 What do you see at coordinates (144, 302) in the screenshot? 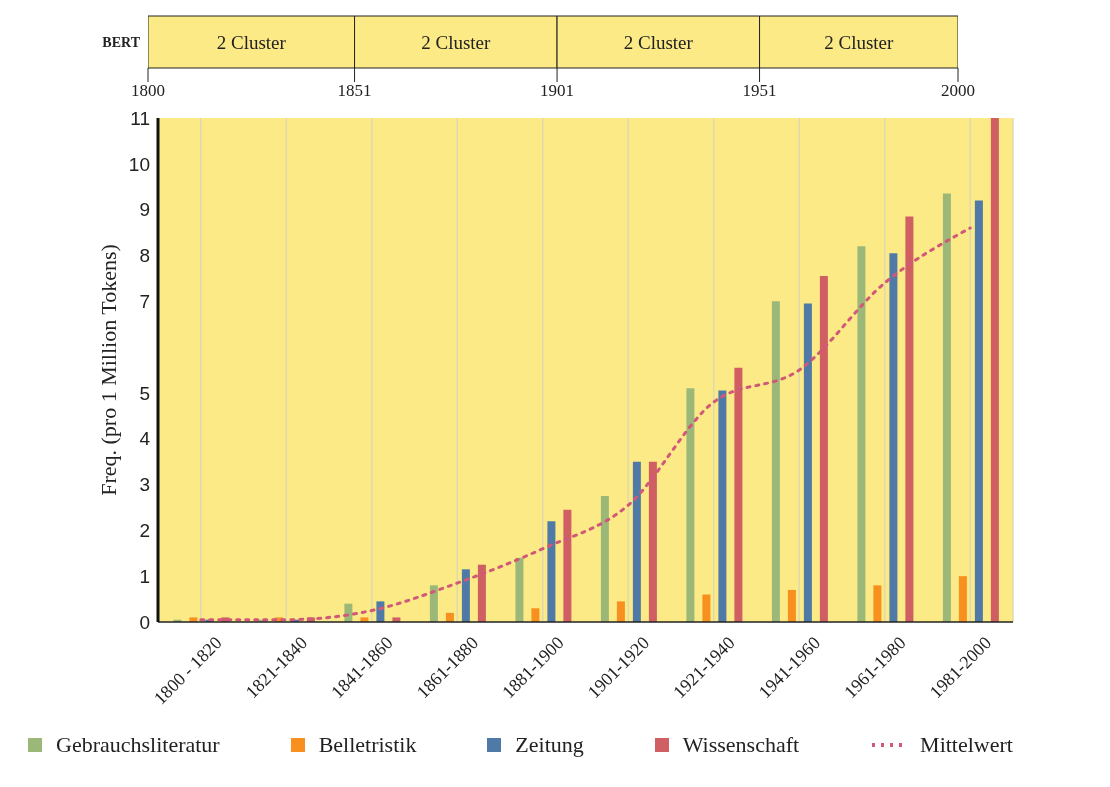
I see `y-tick-label: 7` at bounding box center [144, 302].